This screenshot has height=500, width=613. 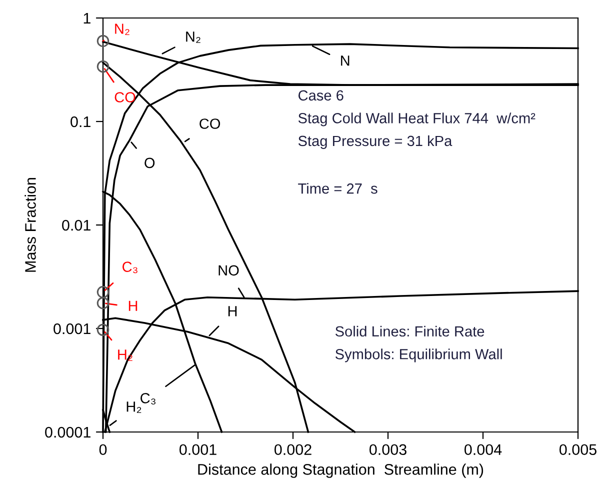 What do you see at coordinates (341, 471) in the screenshot?
I see `x-axis-title: Distance along Stagnation Streamline (m)` at bounding box center [341, 471].